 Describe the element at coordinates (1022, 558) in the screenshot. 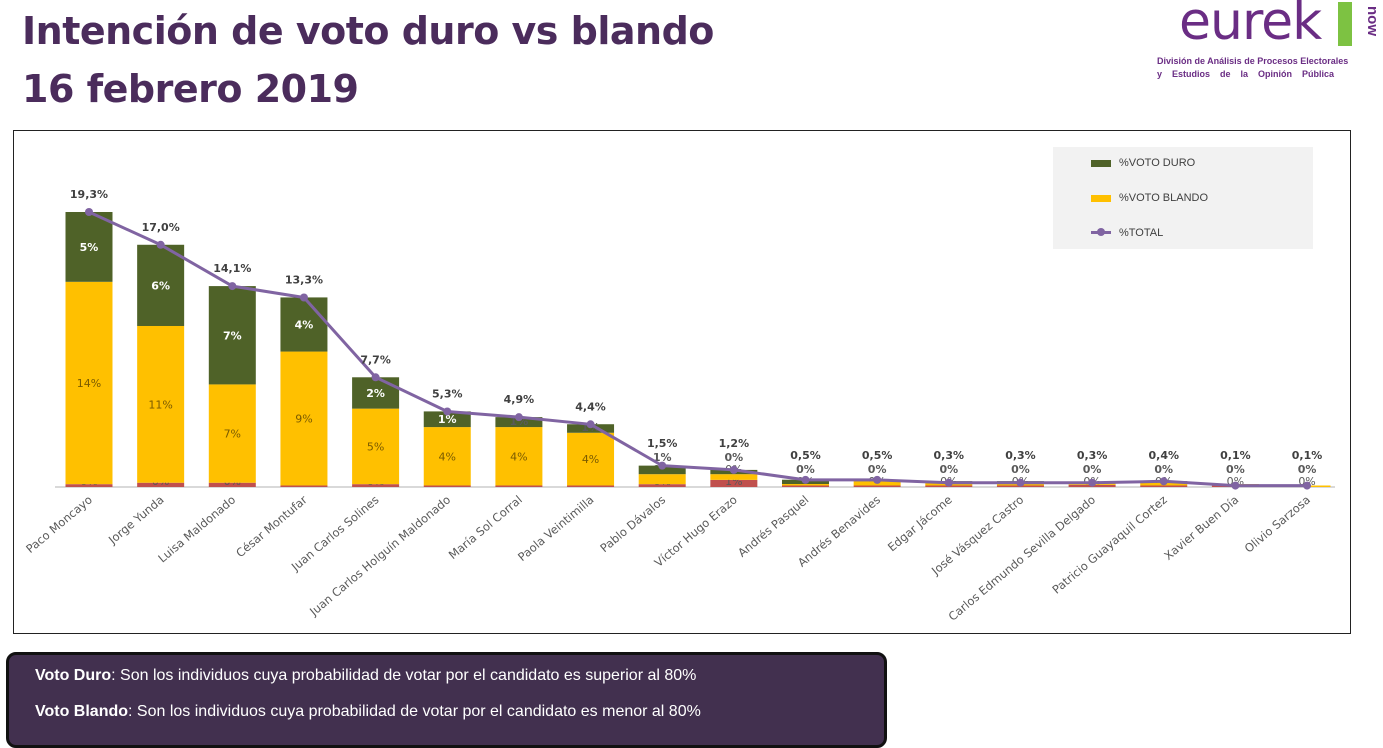

I see `x-tick-label: Carlos Edmundo Sevilla Delgado` at that location.